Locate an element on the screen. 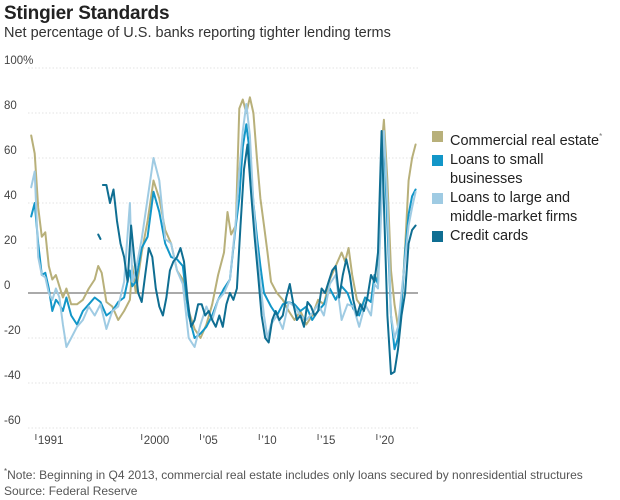 This screenshot has height=500, width=620. x-tick-label: ’05 is located at coordinates (209, 441).